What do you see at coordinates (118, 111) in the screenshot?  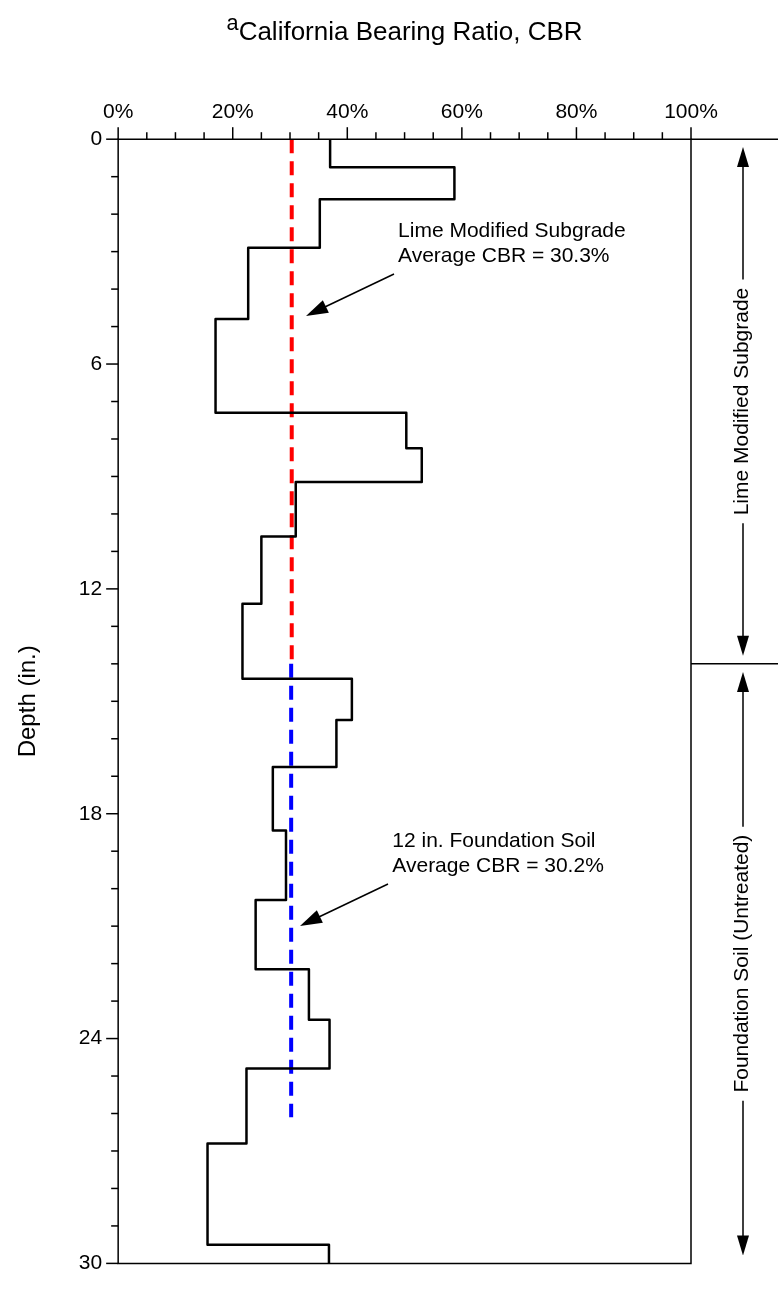 I see `x-tick-label: 0%` at bounding box center [118, 111].